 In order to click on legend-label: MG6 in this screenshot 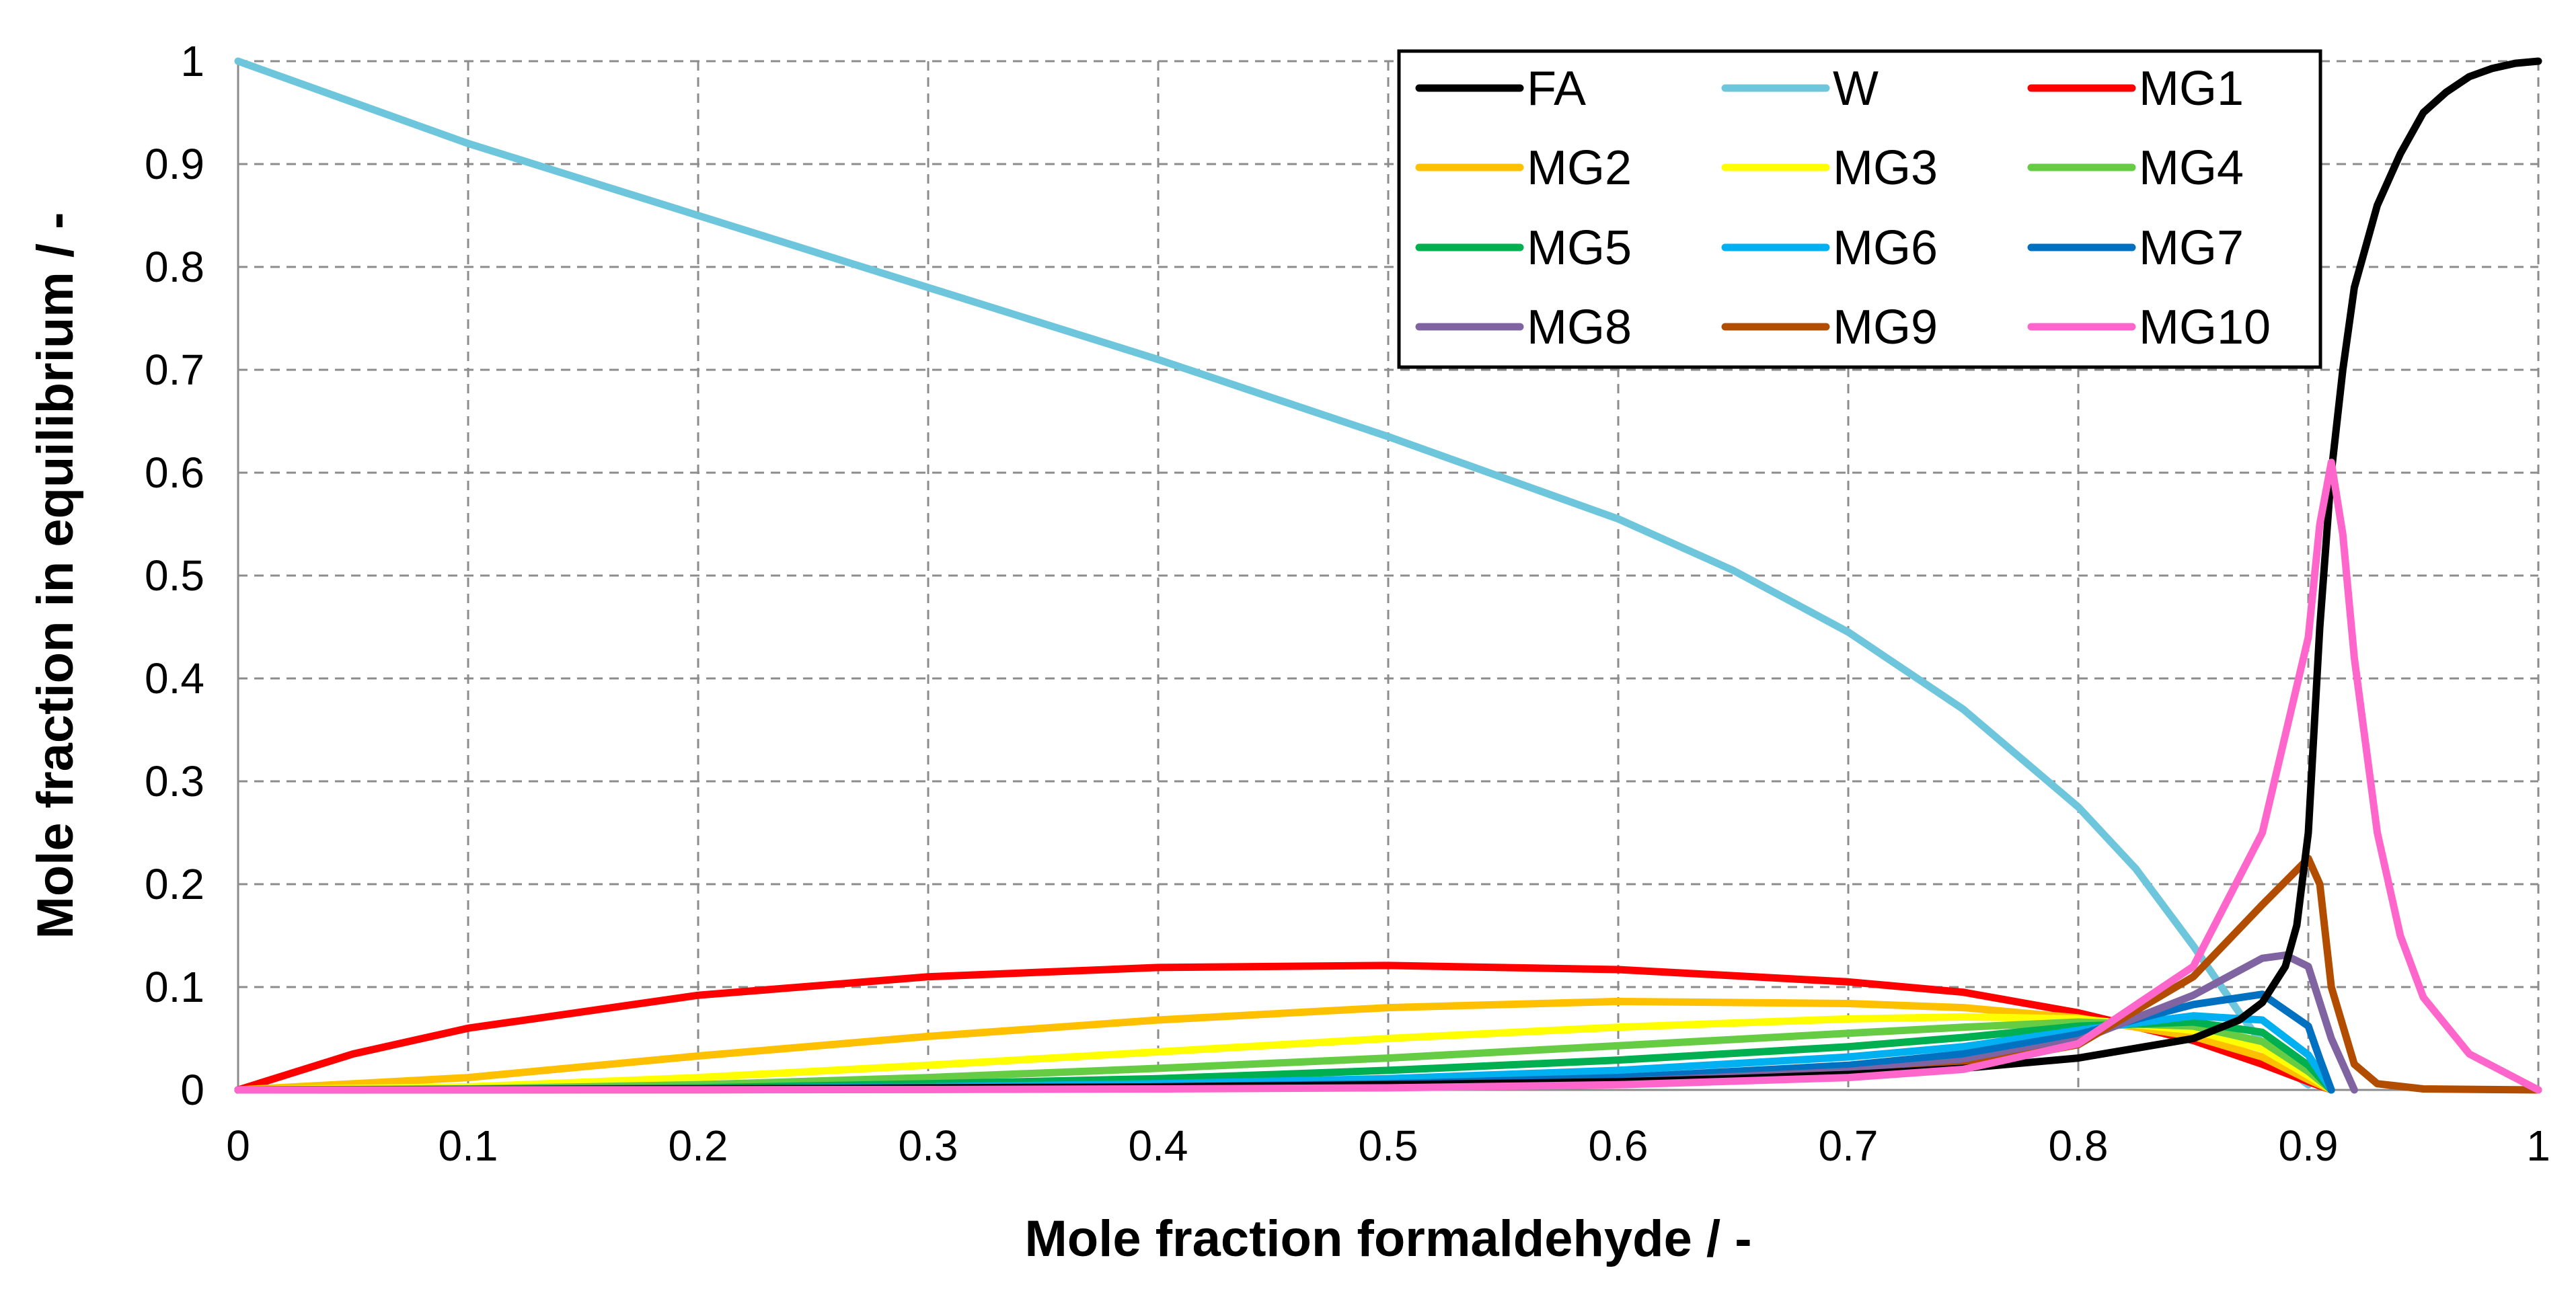, I will do `click(1885, 248)`.